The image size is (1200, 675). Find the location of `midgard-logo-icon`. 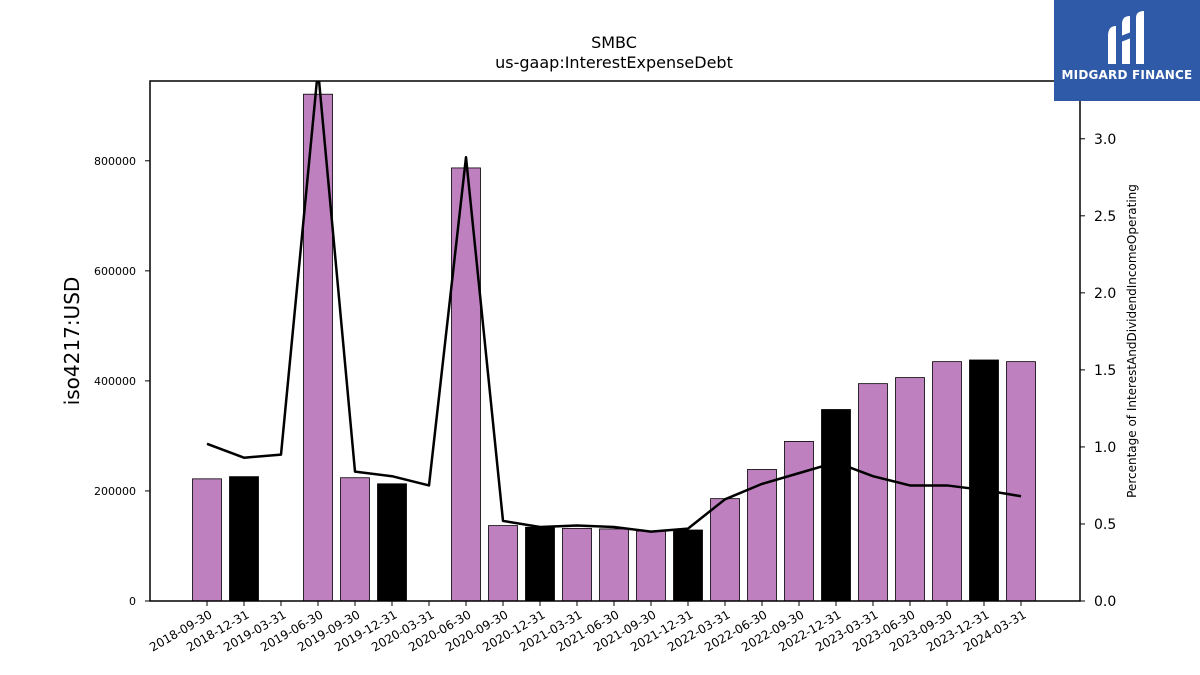

midgard-logo-icon is located at coordinates (1126, 37).